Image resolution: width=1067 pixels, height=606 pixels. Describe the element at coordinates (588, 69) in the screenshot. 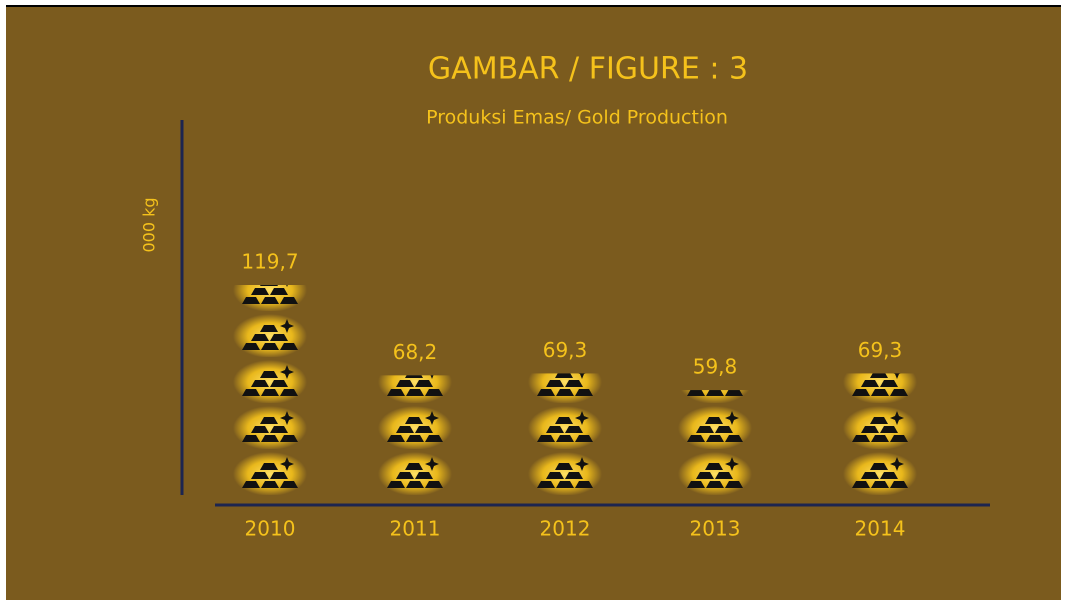

I see `chart-title: GAMBAR / FIGURE : 3` at that location.